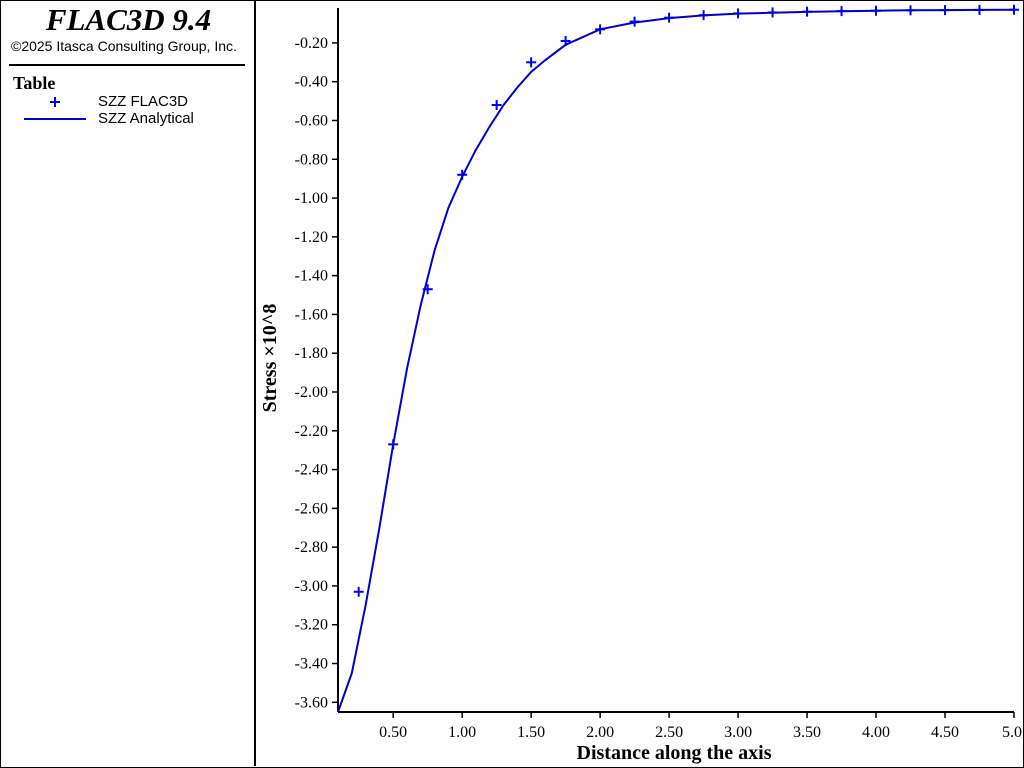  What do you see at coordinates (462, 732) in the screenshot?
I see `x-tick-label: 1.00` at bounding box center [462, 732].